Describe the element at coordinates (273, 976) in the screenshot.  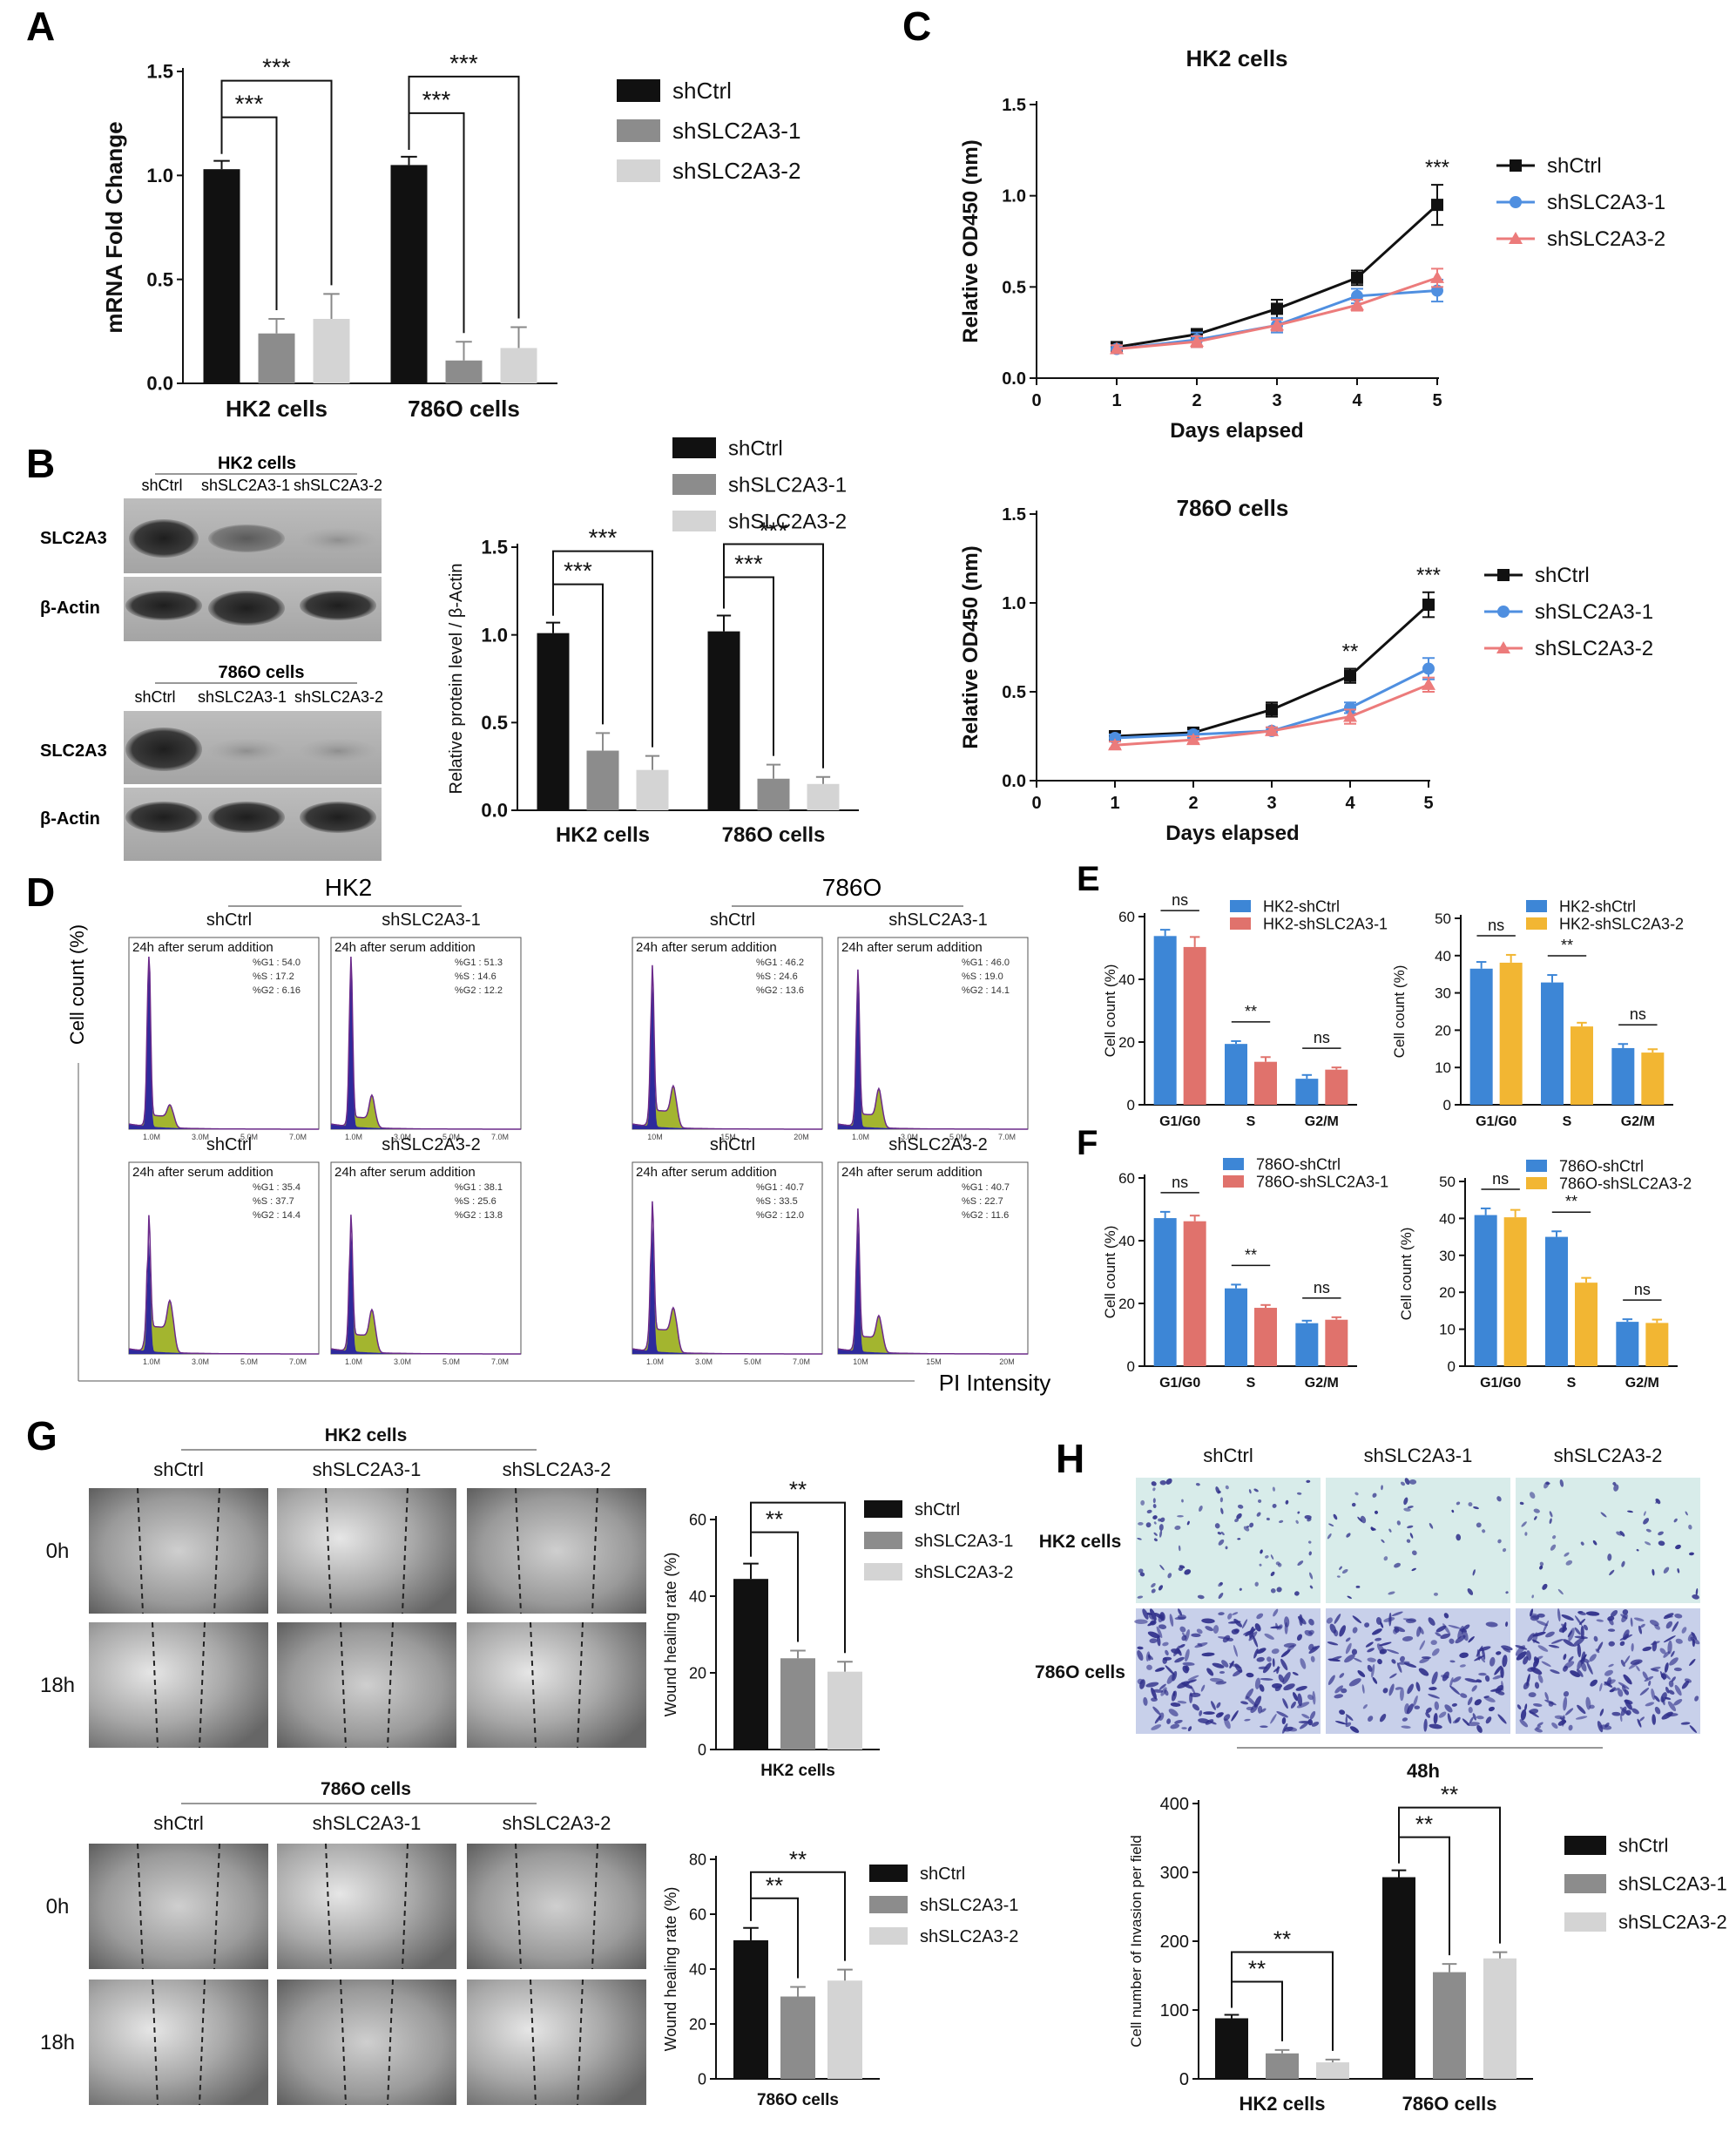
I see `flow-stat: %S : 17.2` at that location.